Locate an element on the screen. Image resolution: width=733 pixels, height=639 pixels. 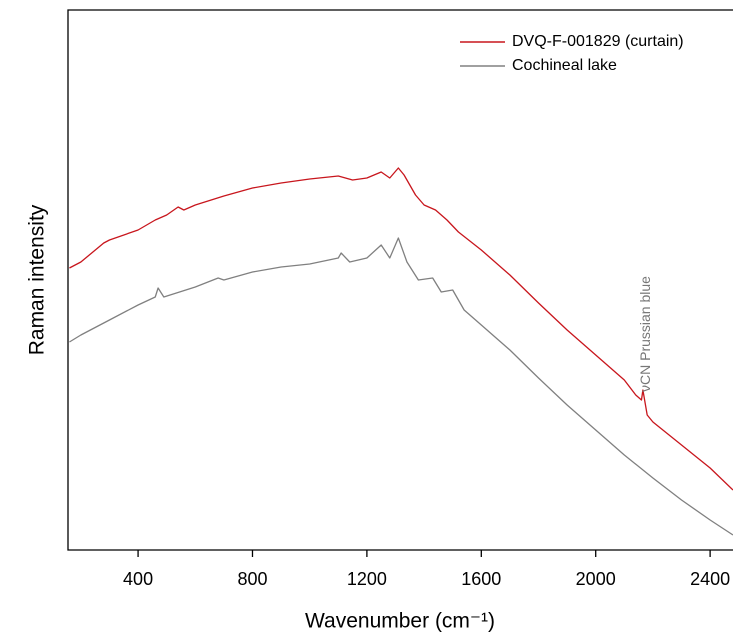
x-tick-label: 2000 is located at coordinates (596, 579).